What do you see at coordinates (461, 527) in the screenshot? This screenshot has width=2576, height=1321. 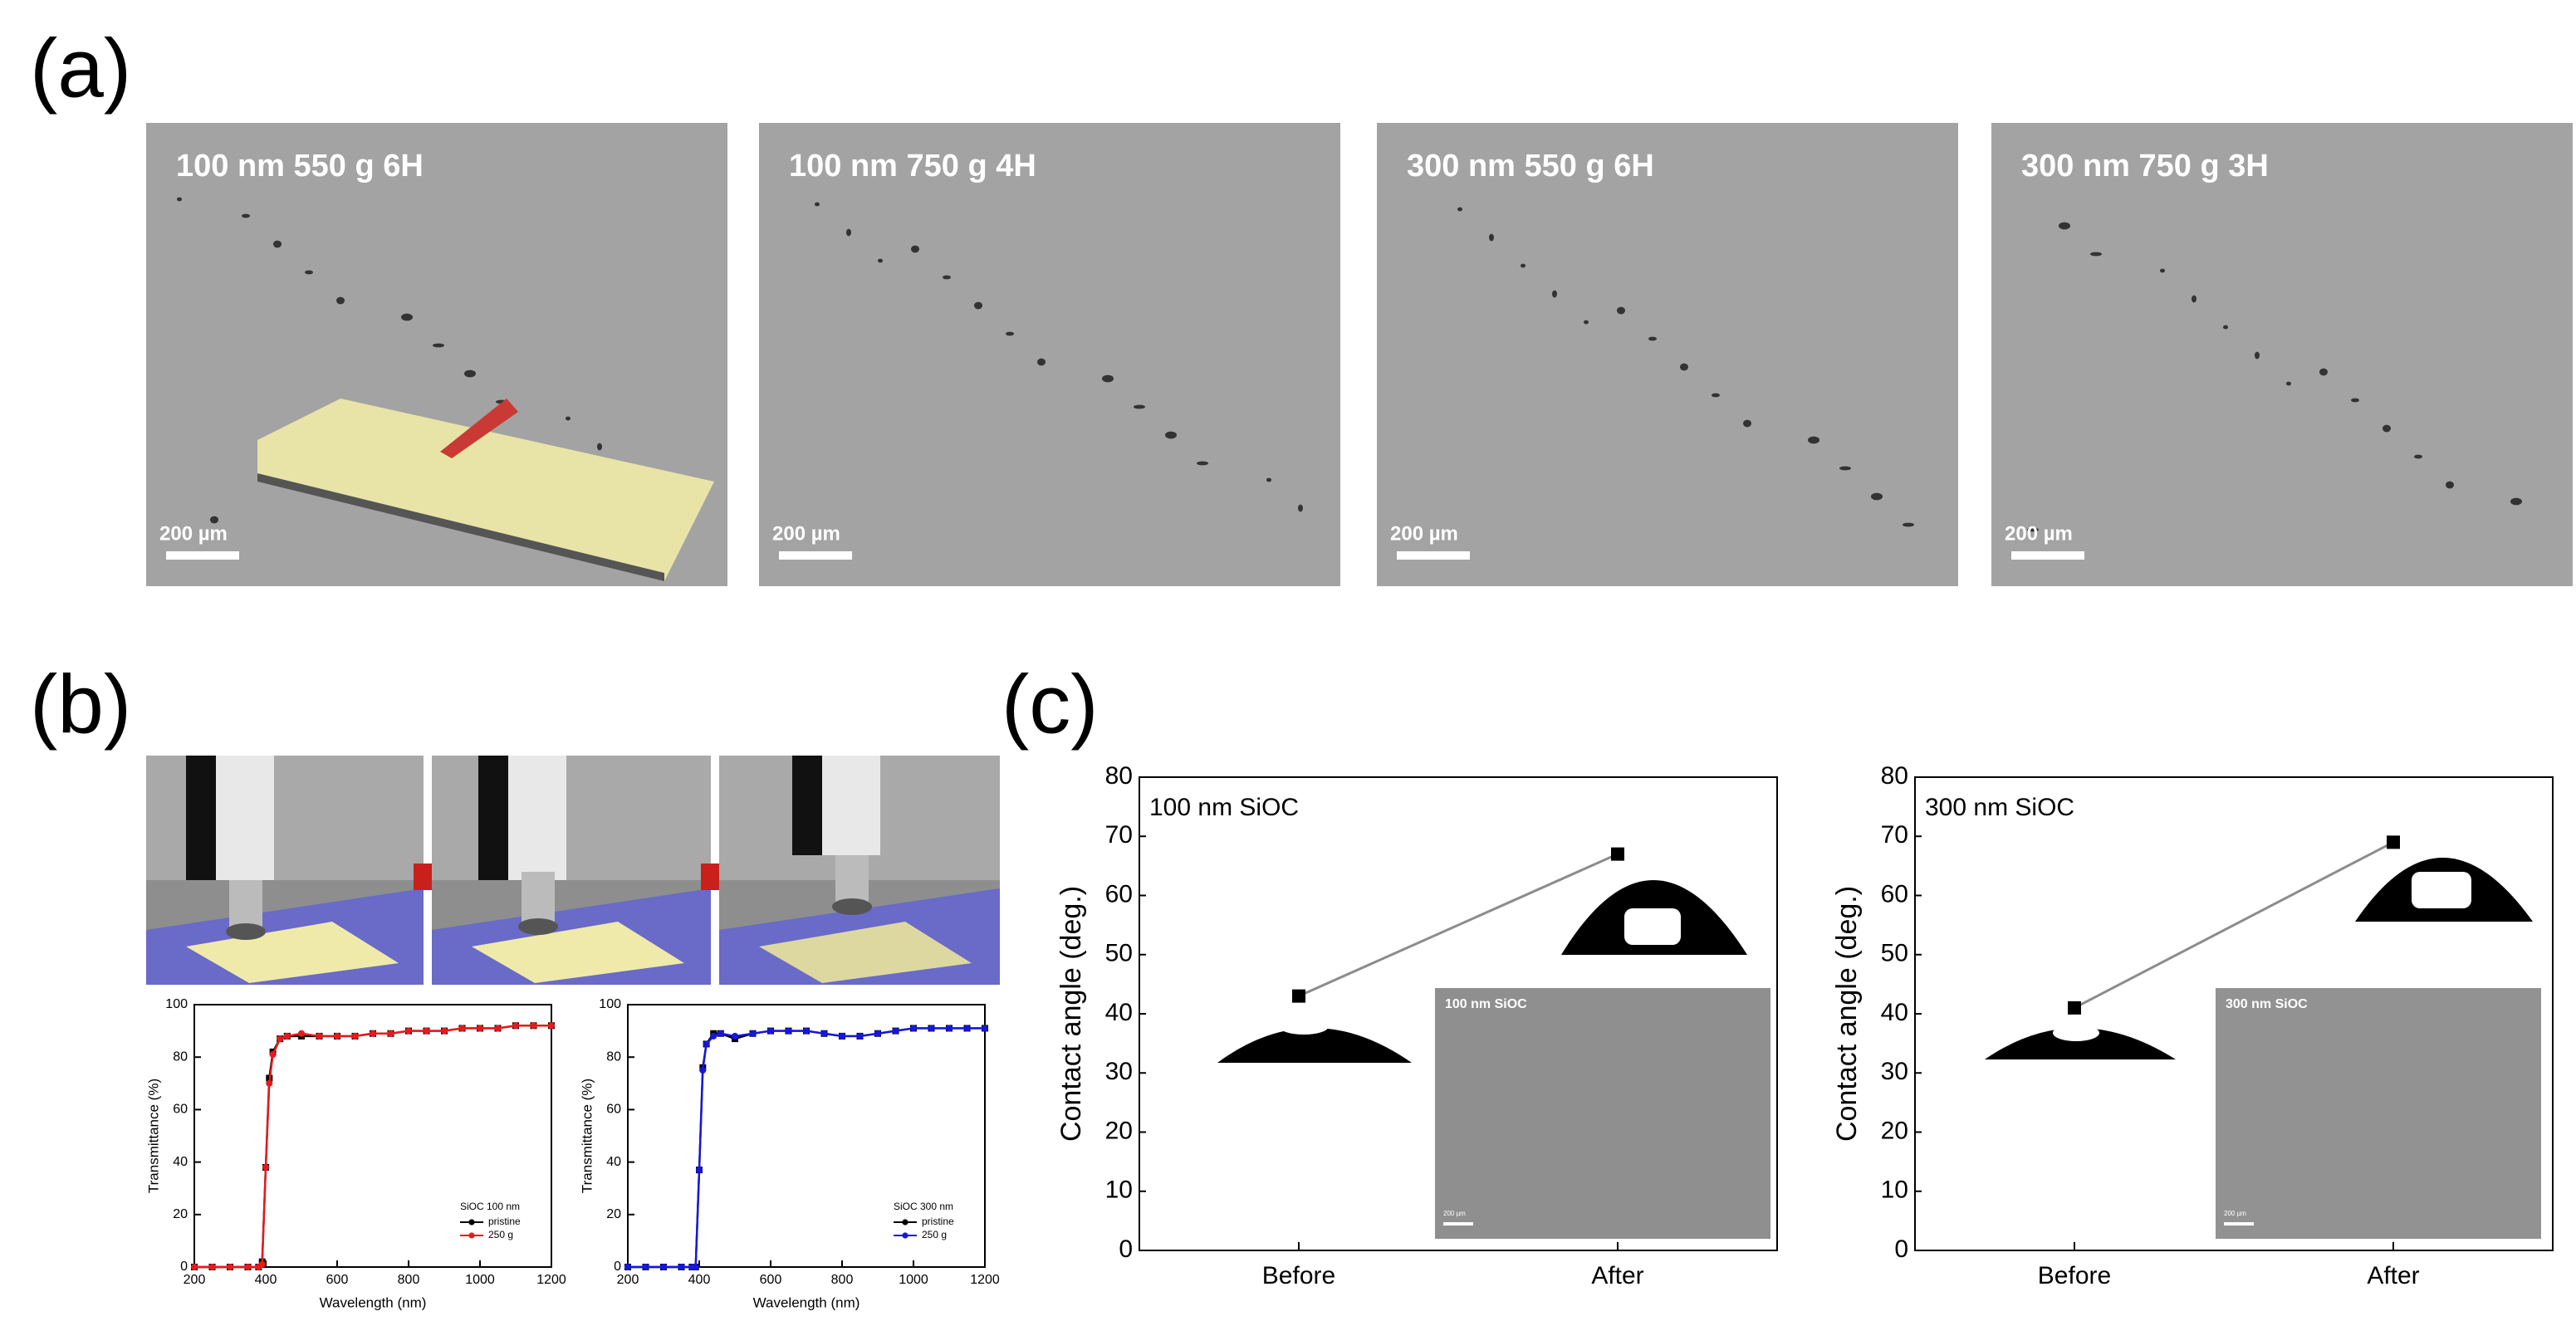 I see `sample-edge` at bounding box center [461, 527].